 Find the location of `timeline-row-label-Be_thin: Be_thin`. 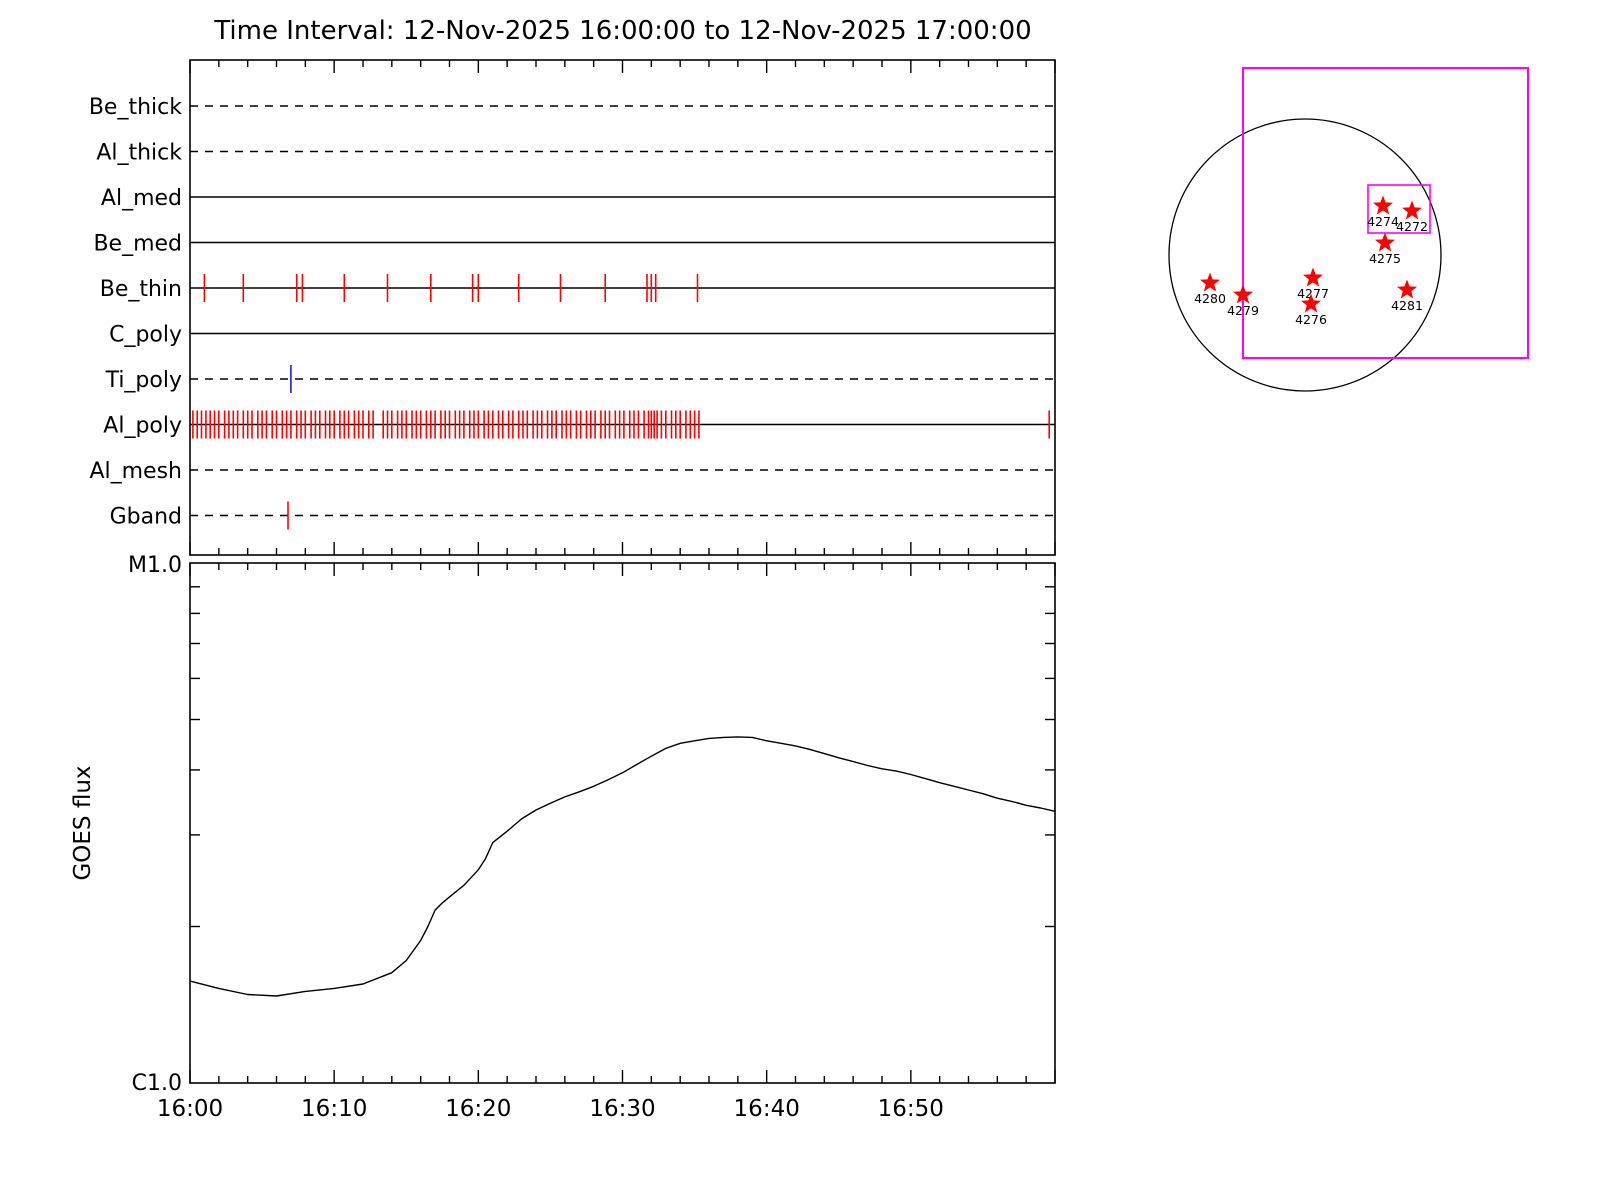

timeline-row-label-Be_thin: Be_thin is located at coordinates (141, 289).